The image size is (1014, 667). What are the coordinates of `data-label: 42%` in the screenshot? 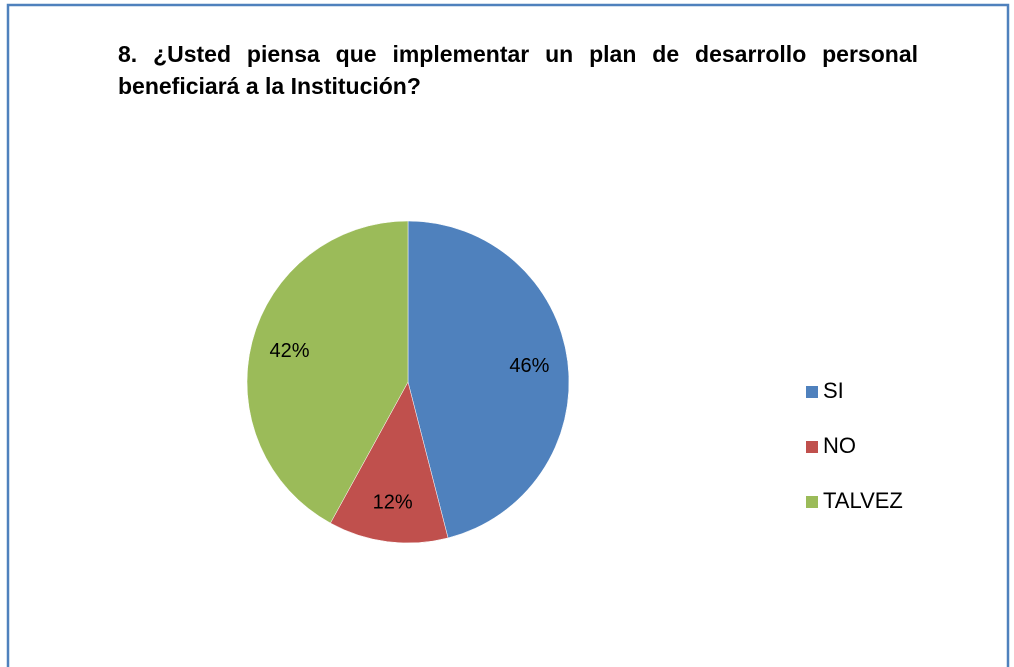 It's located at (289, 351).